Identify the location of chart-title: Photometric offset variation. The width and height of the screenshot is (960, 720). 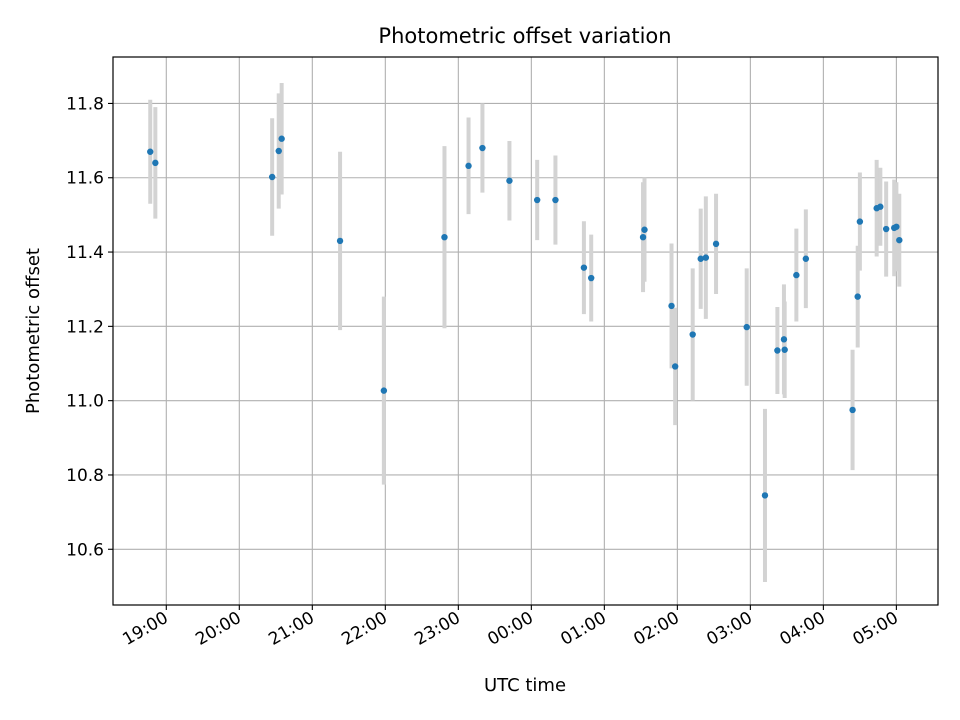
(524, 36).